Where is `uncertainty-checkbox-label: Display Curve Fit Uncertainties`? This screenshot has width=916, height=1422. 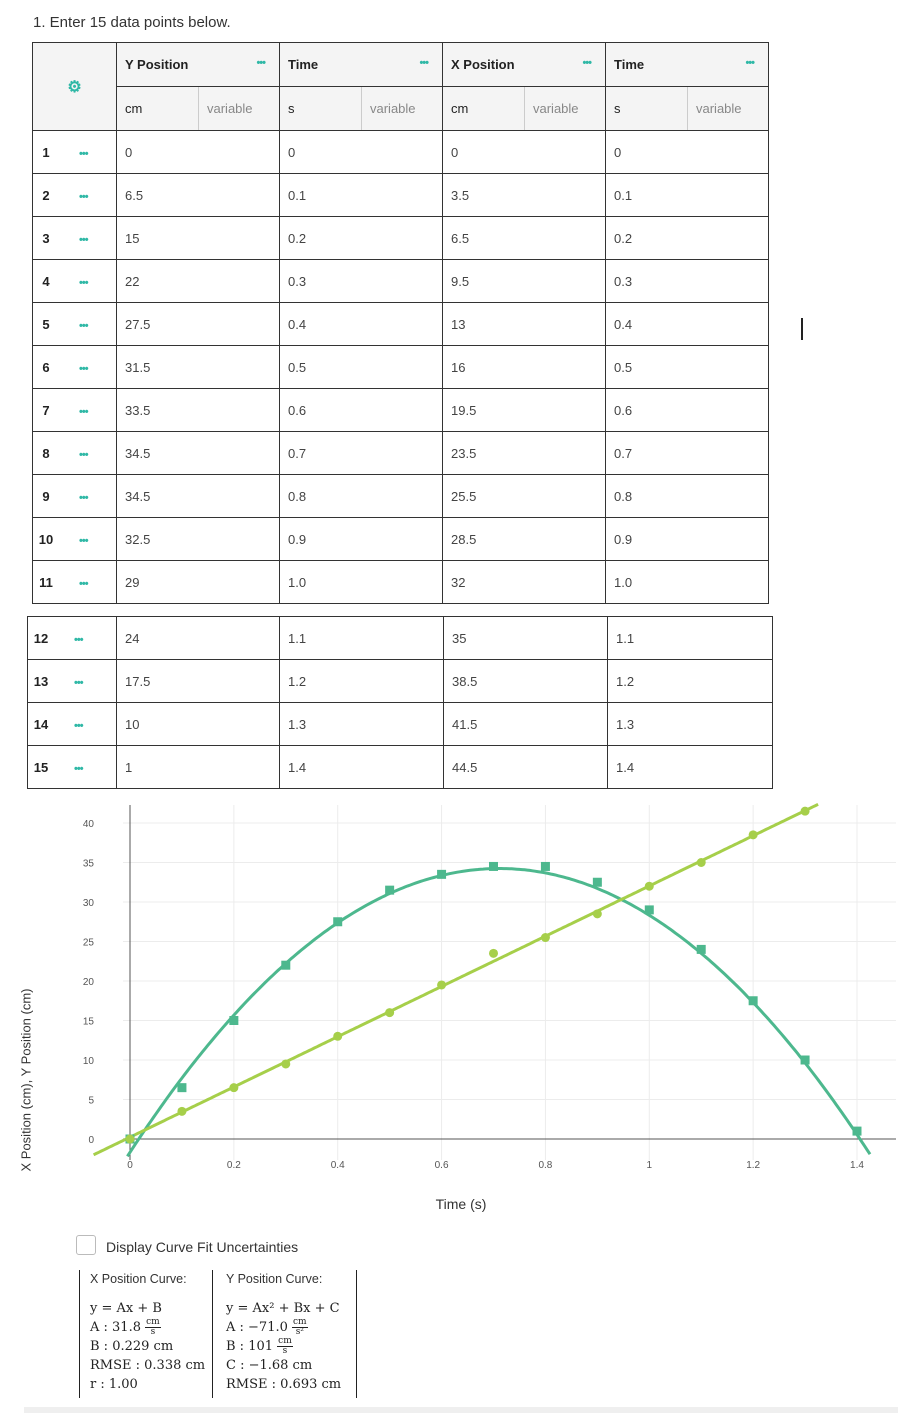 uncertainty-checkbox-label: Display Curve Fit Uncertainties is located at coordinates (202, 1247).